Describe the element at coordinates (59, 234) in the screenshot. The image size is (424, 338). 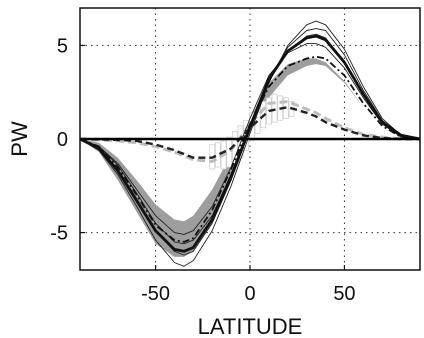
I see `y-tick-label: -5` at that location.